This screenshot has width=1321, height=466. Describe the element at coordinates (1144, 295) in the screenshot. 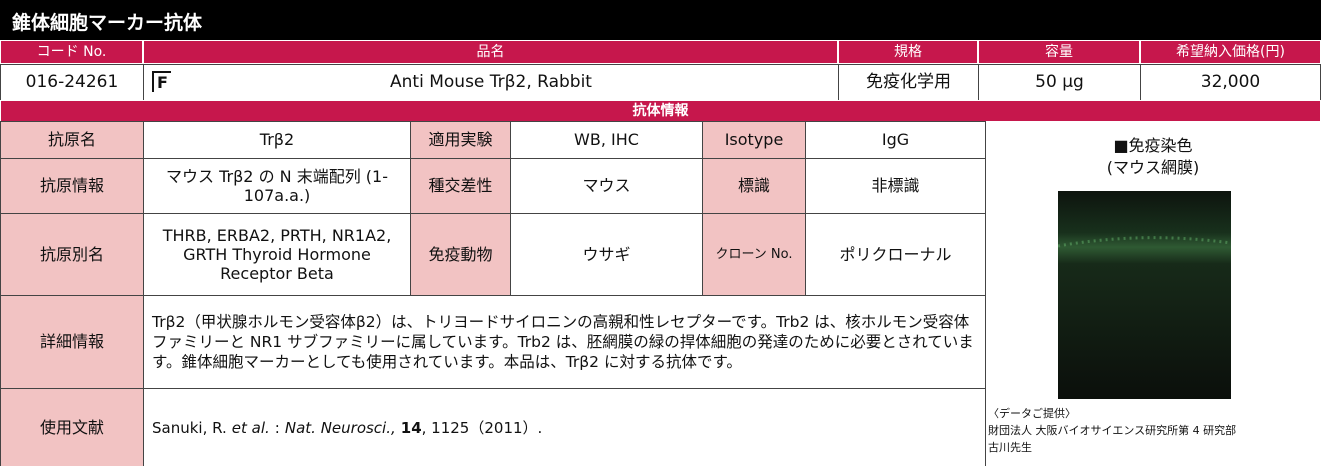

I see `retina-image` at that location.